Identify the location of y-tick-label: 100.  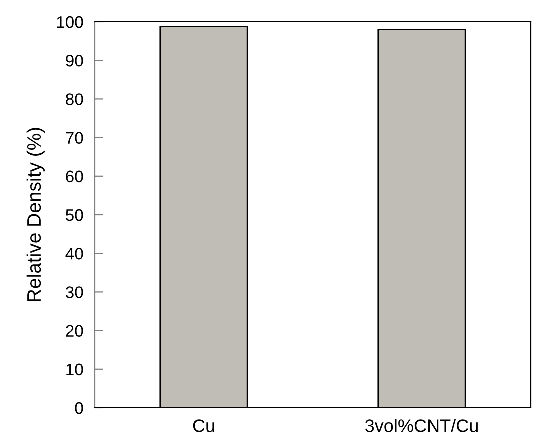
(70, 22).